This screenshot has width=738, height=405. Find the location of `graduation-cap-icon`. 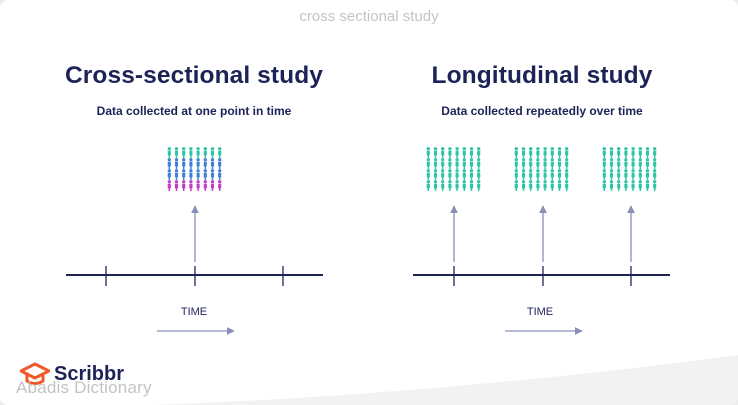

graduation-cap-icon is located at coordinates (35, 373).